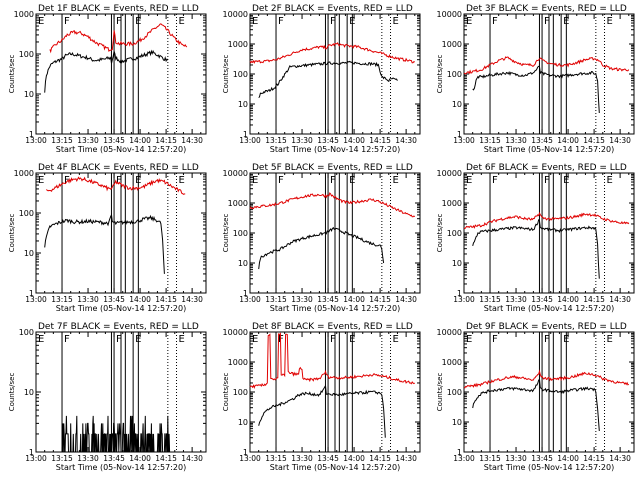 The height and width of the screenshot is (480, 640). What do you see at coordinates (118, 168) in the screenshot?
I see `panel-title: Det 4F BLACK = Events, RED = LLD` at bounding box center [118, 168].